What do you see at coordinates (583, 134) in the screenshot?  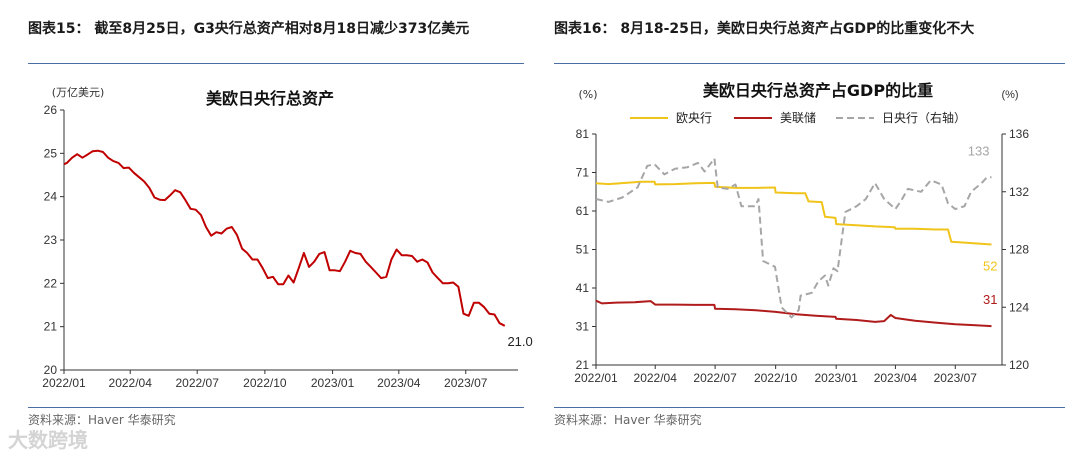 I see `y-tick-label: 81` at bounding box center [583, 134].